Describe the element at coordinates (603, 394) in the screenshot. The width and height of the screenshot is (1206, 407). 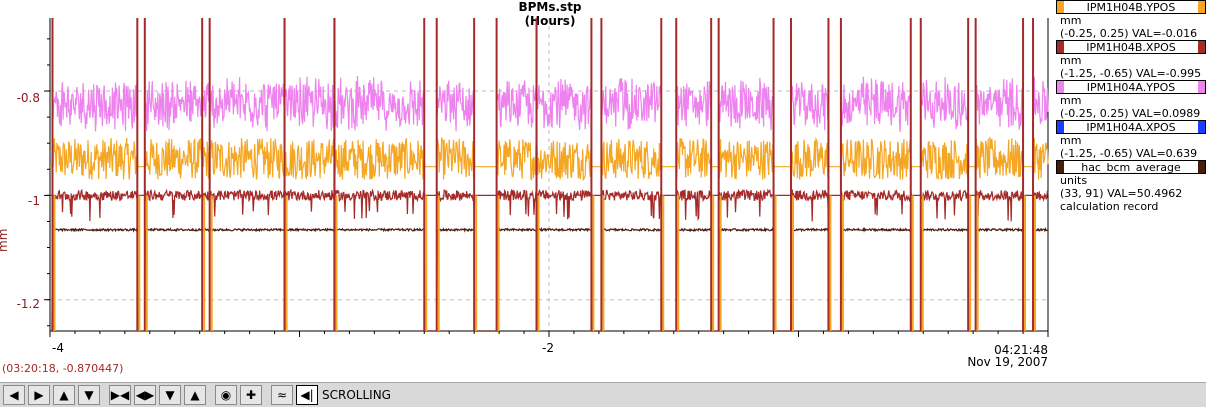
I see `toolbar: ◀ ▶ ▲ ▼ ▶◀ ◀▶ ▼ ▲ ◉ ✚ ≈ ◀| SCROLLING` at that location.